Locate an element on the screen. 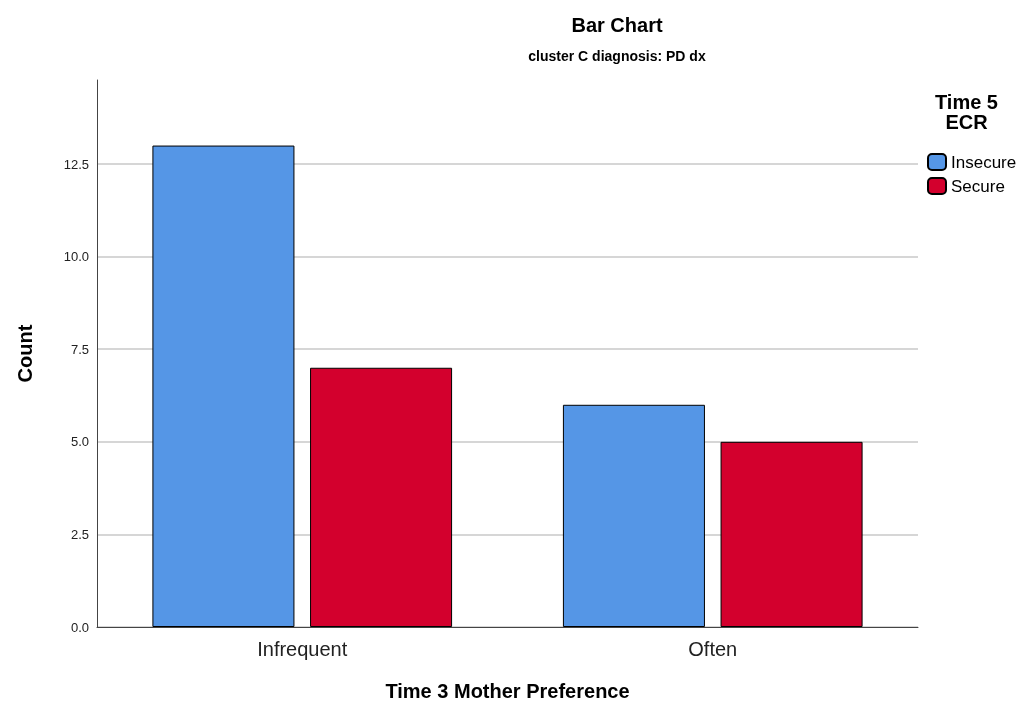  x-tick-label: Often is located at coordinates (713, 649).